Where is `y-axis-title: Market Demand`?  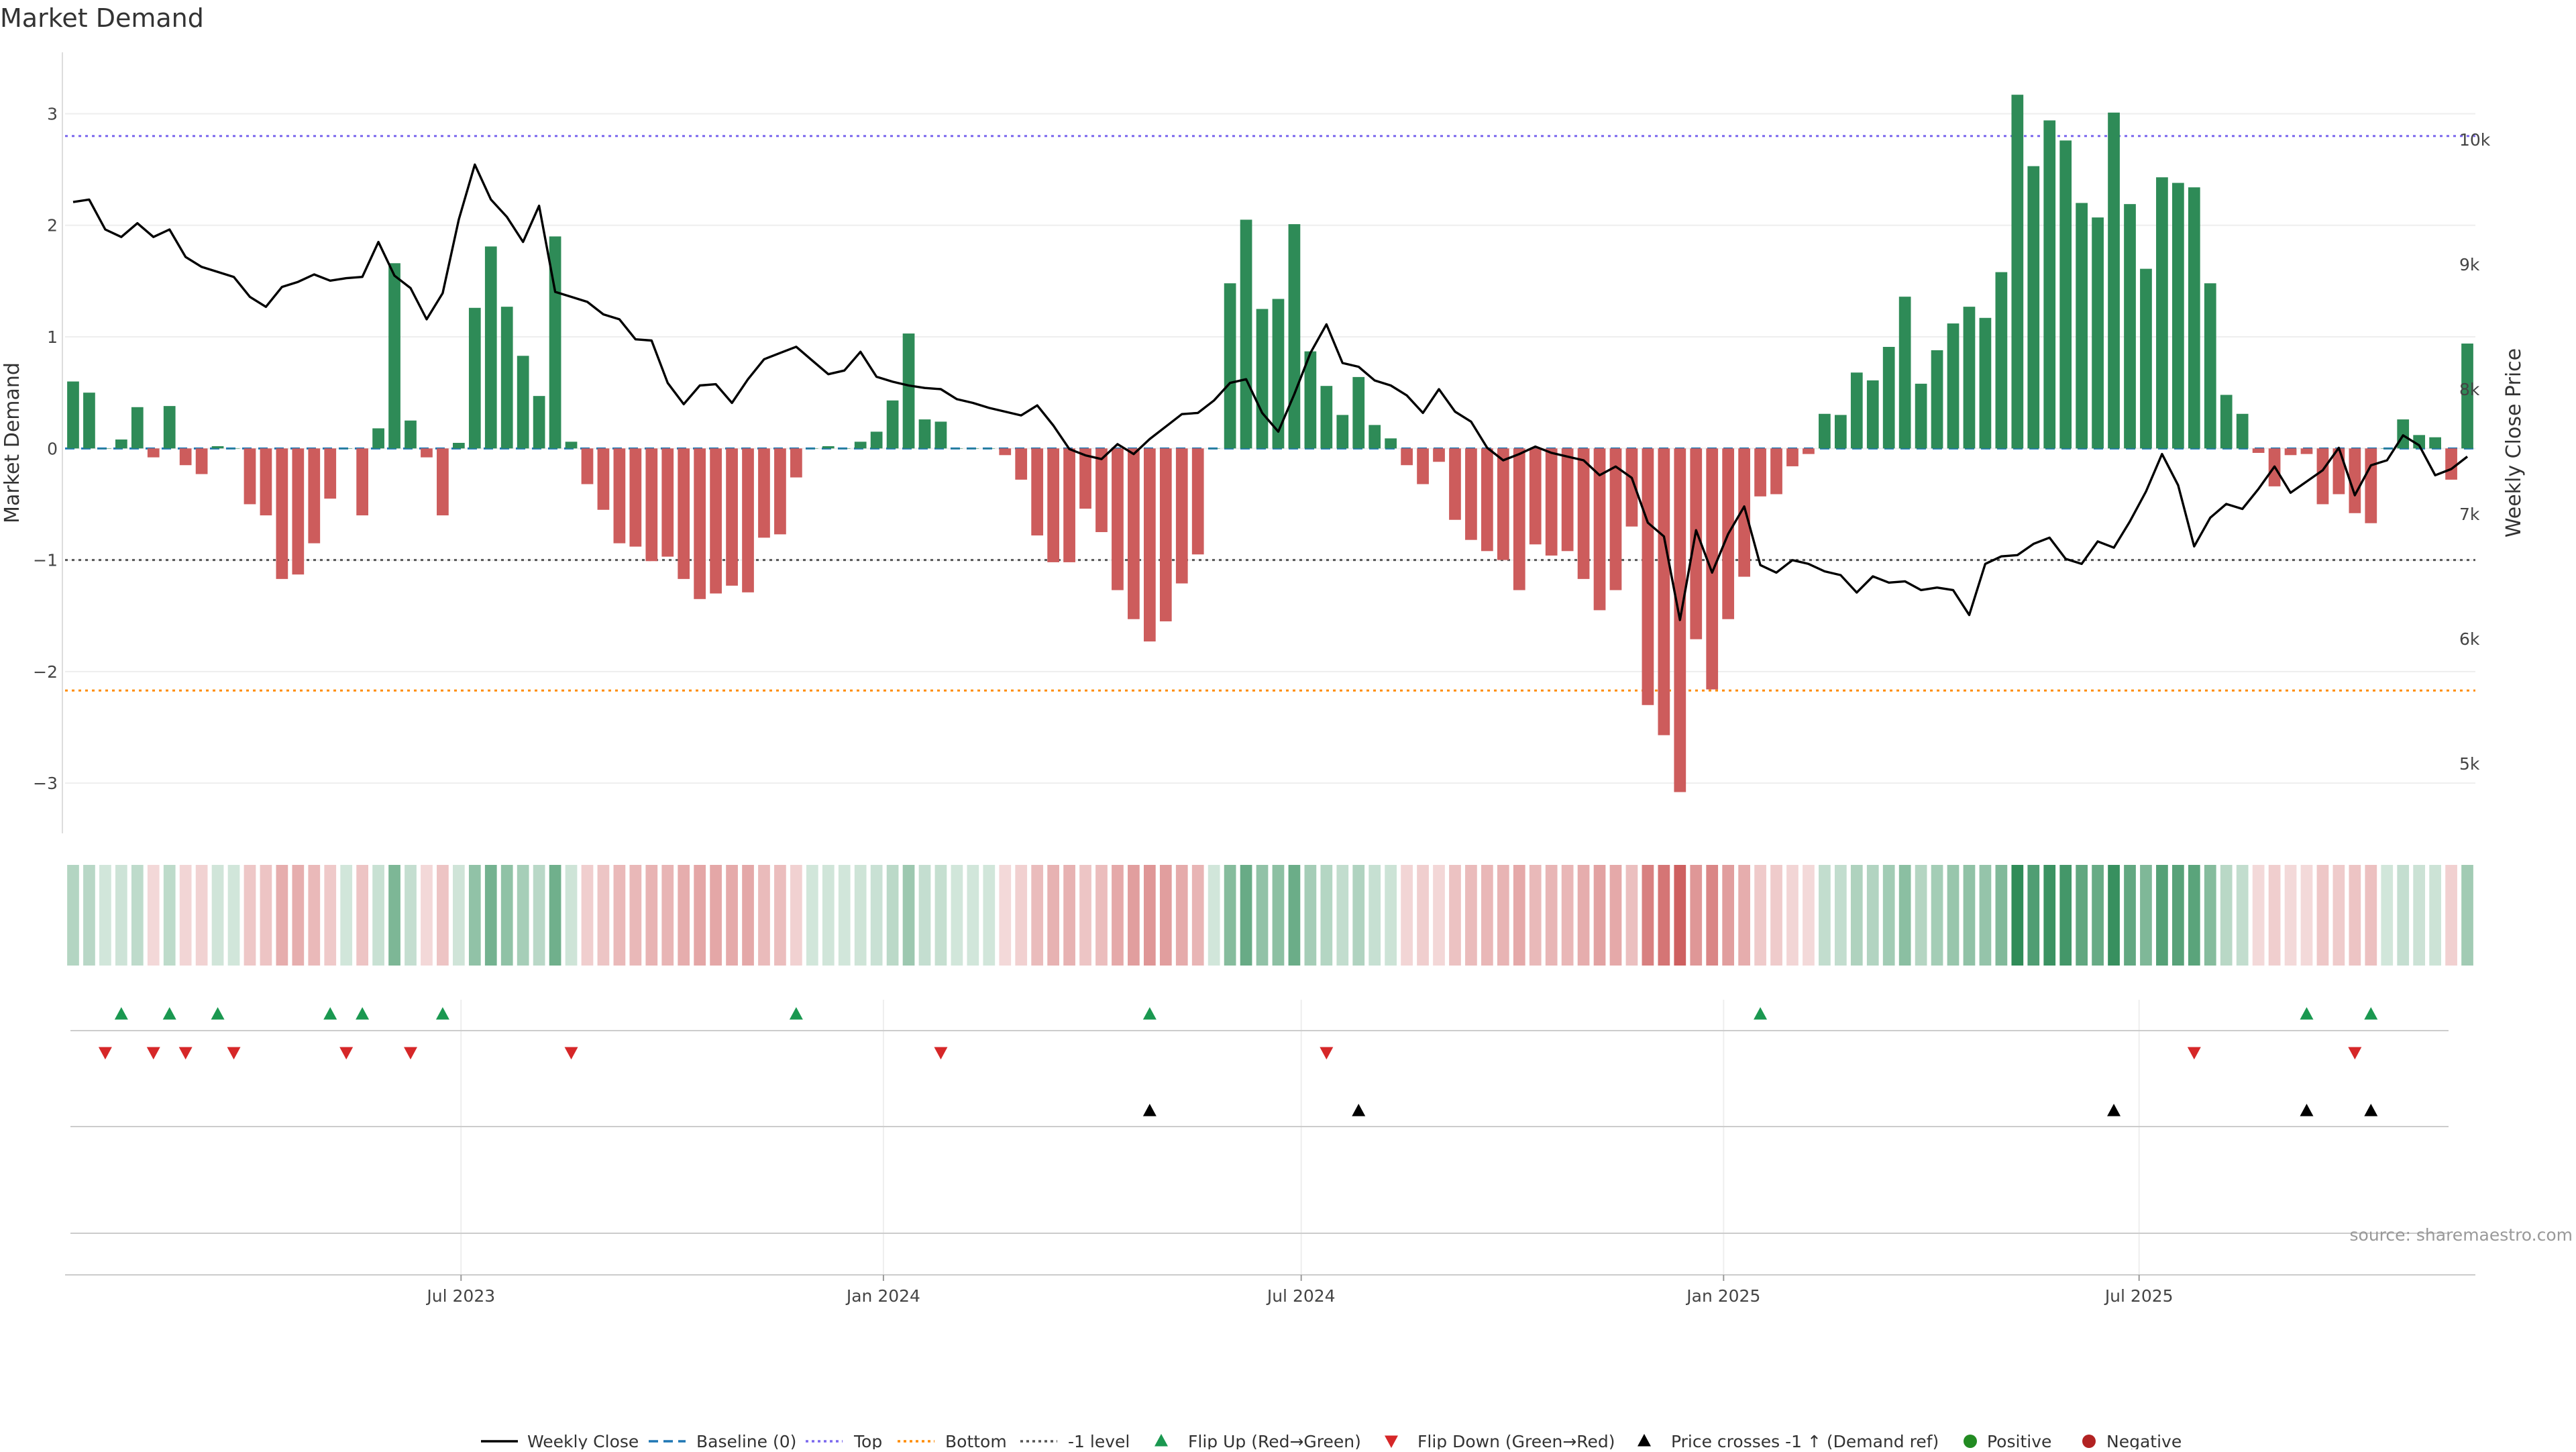 y-axis-title: Market Demand is located at coordinates (12, 443).